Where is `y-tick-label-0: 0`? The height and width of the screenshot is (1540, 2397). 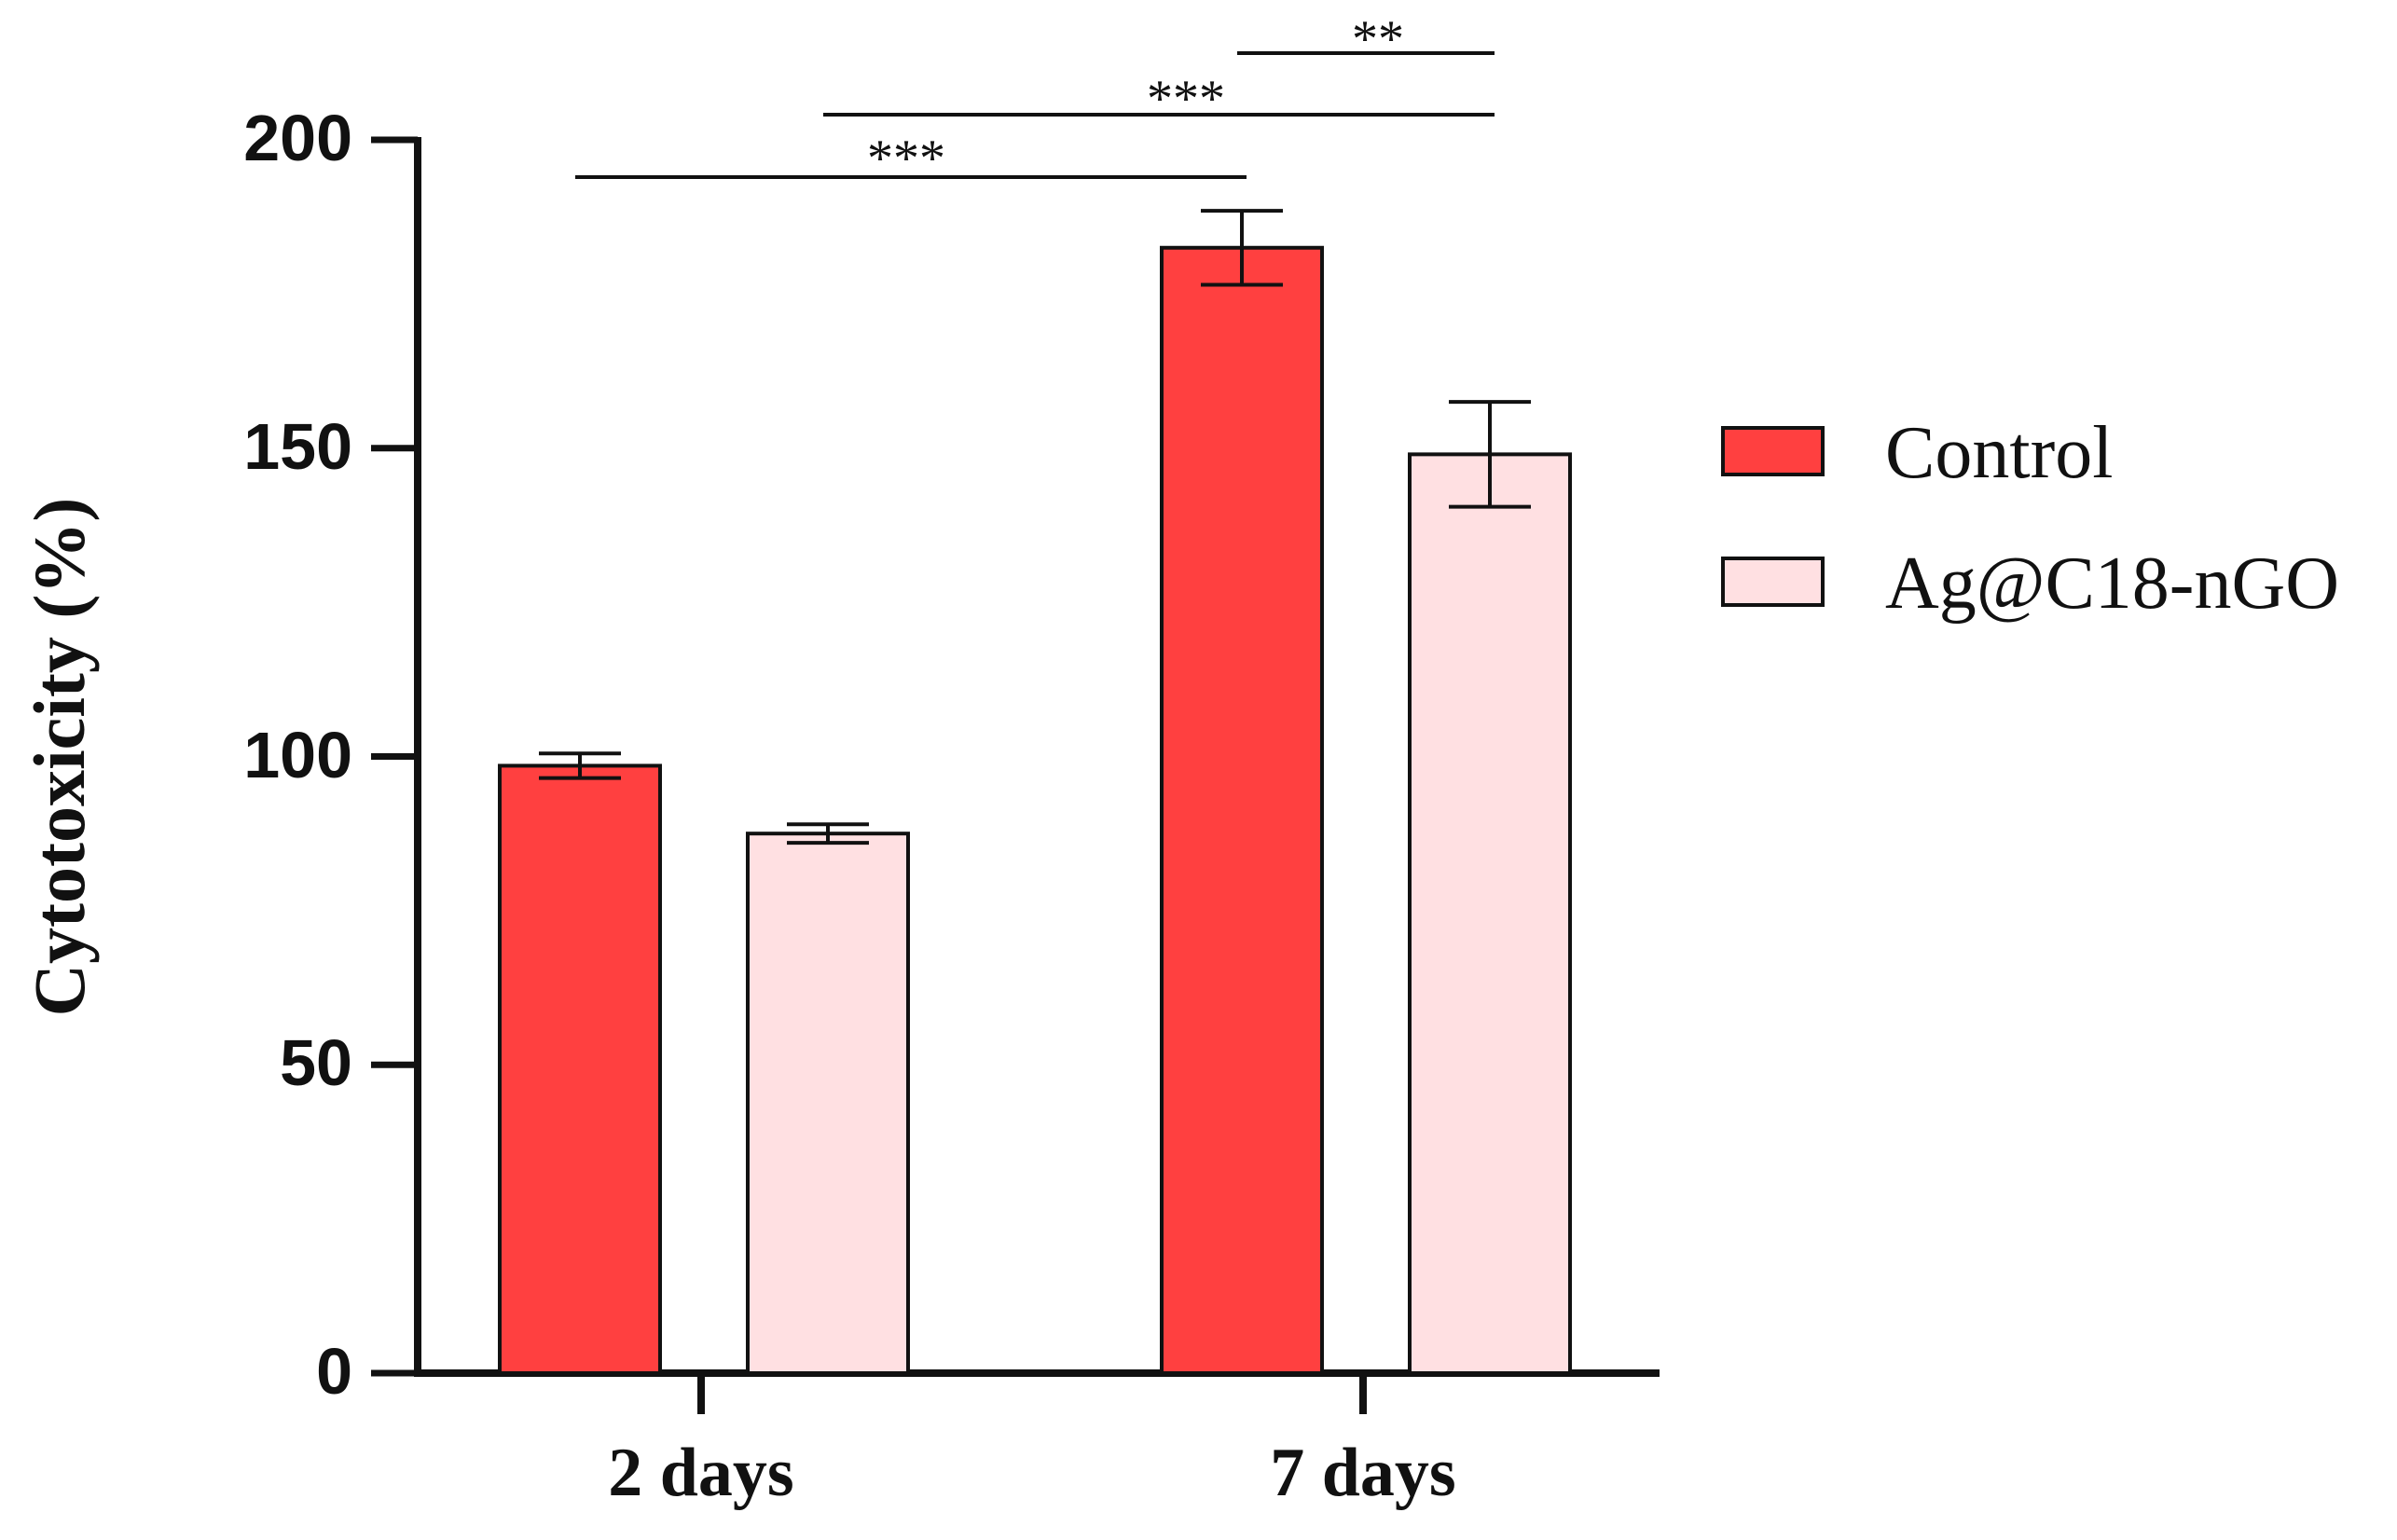 y-tick-label-0: 0 is located at coordinates (334, 1371).